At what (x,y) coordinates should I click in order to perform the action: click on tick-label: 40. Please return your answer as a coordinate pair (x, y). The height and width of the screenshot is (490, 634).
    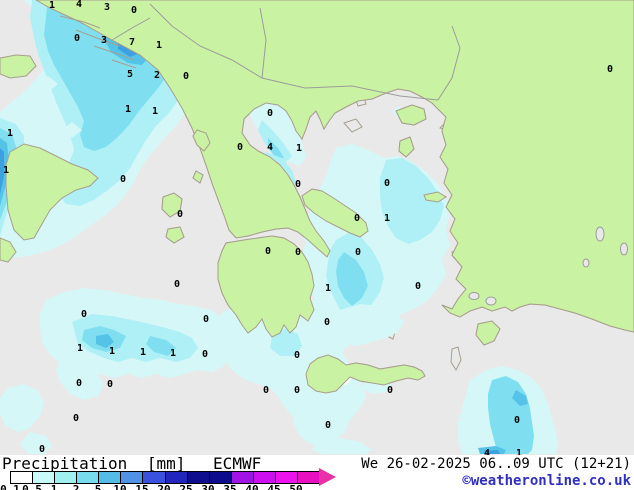
    Looking at the image, I should click on (252, 486).